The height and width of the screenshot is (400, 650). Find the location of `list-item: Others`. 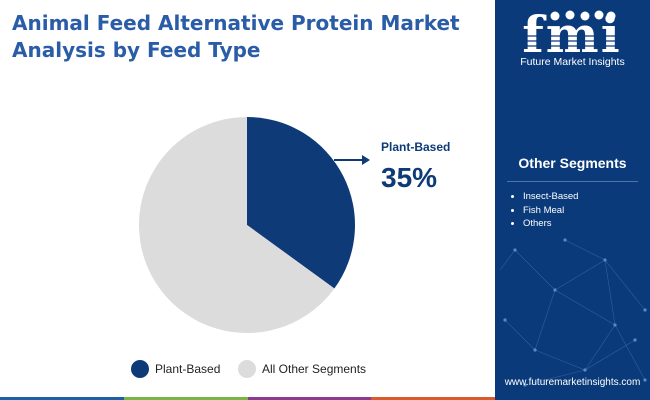

list-item: Others is located at coordinates (550, 224).